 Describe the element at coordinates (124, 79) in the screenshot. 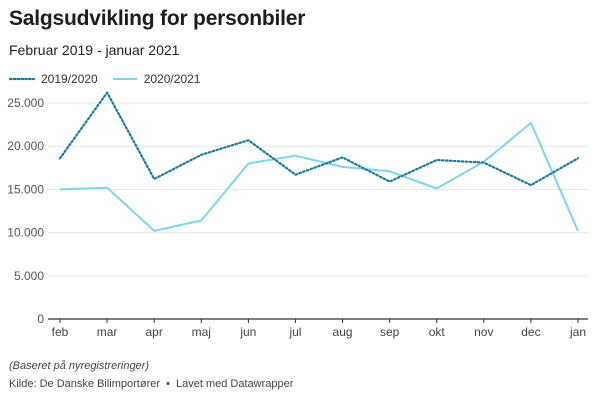

I see `legend-solid-line-icon` at that location.